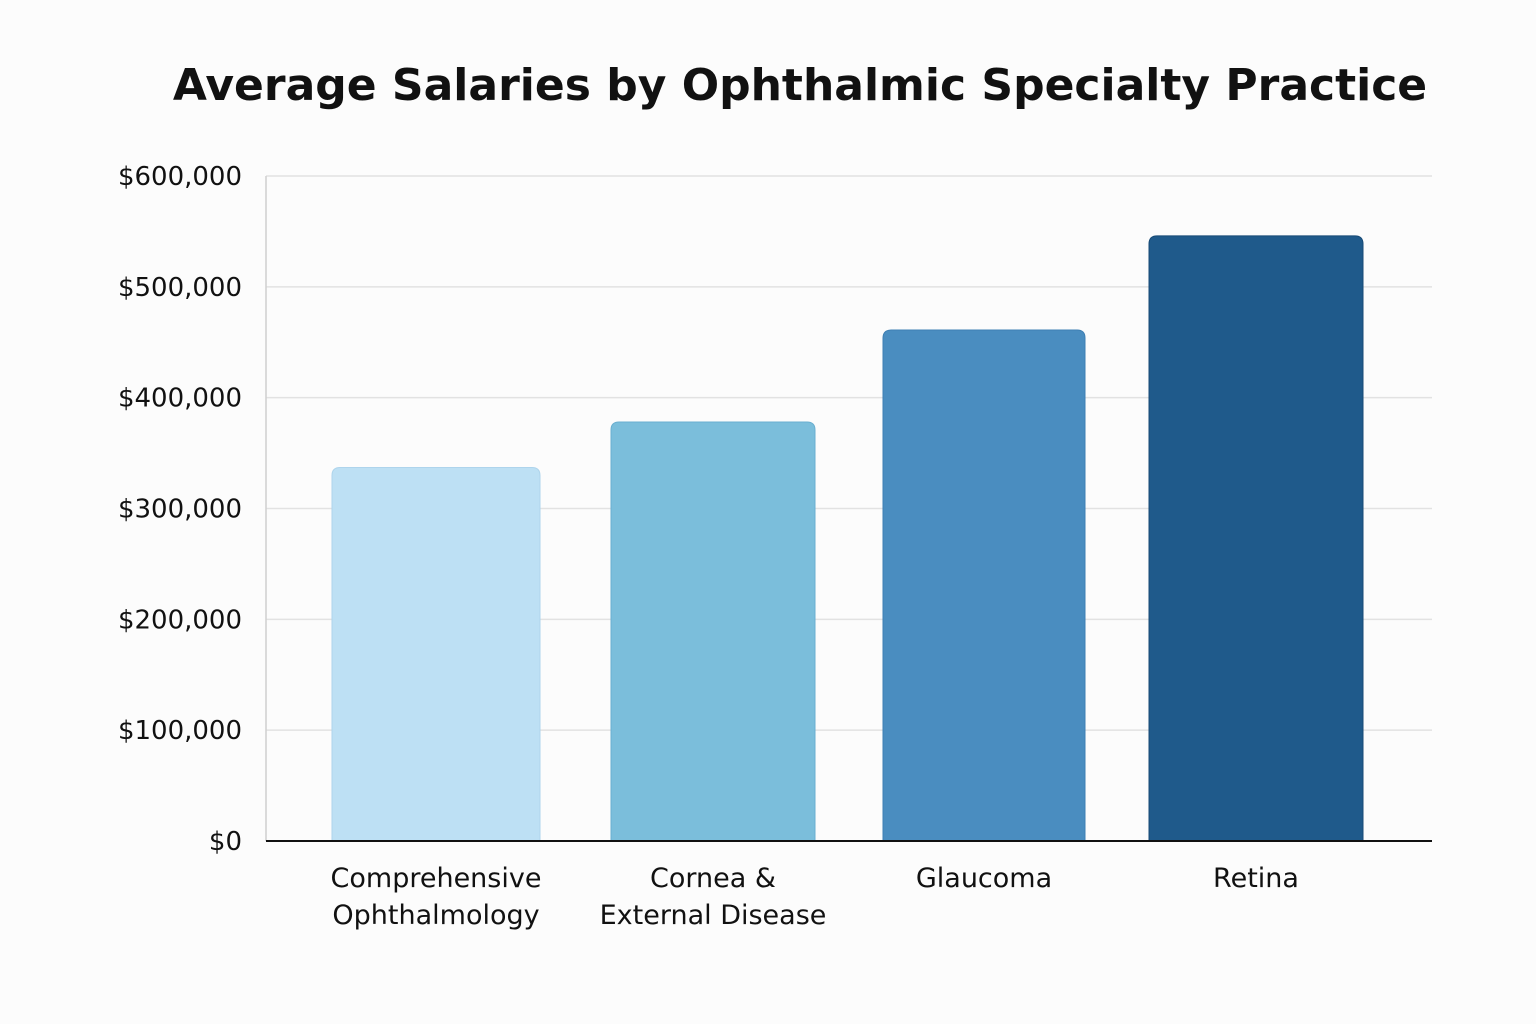 This screenshot has height=1024, width=1536. What do you see at coordinates (180, 399) in the screenshot?
I see `y-tick-label: $400,000` at bounding box center [180, 399].